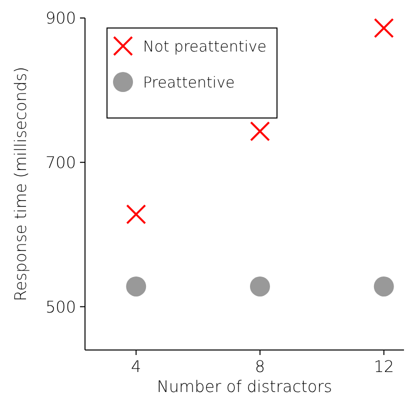  I want to click on y-axis-title: Response time (milliseconds), so click(20, 184).